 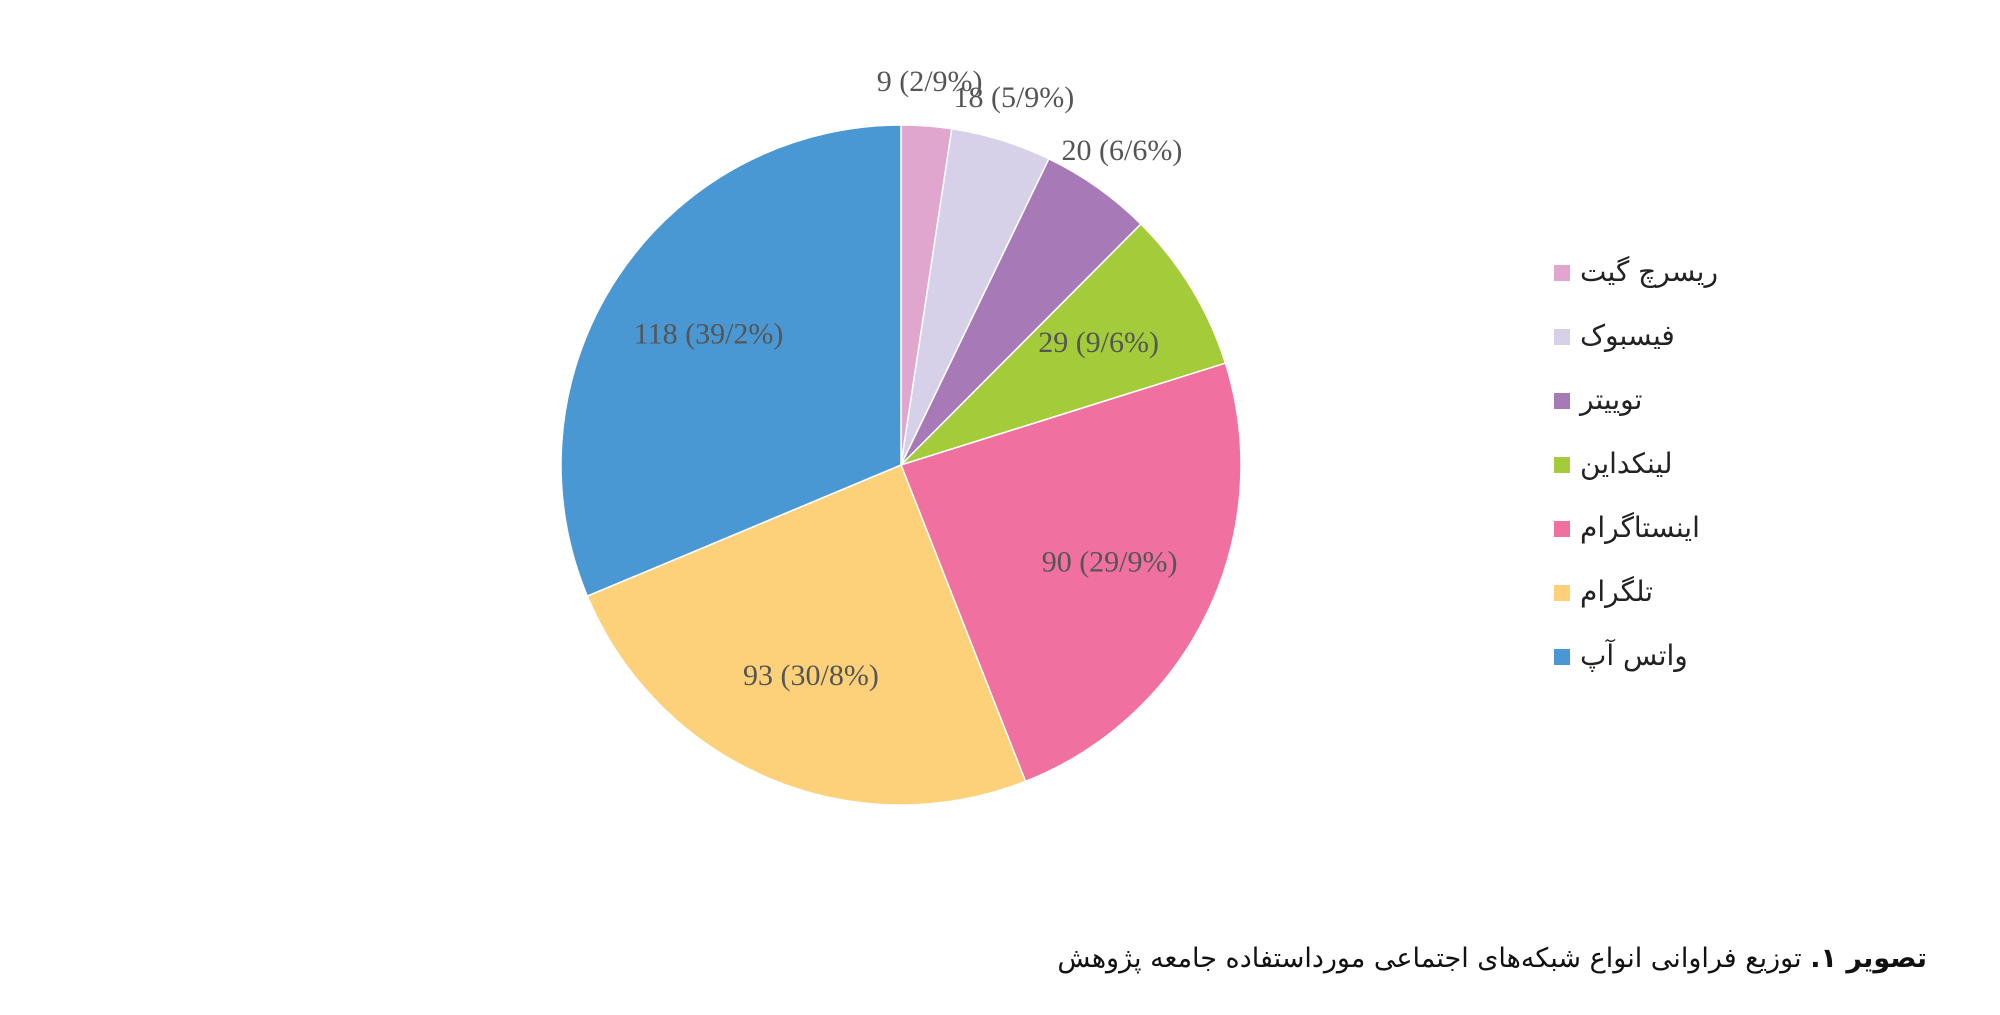 I want to click on value-label: 20 (6/6%), so click(x=1122, y=150).